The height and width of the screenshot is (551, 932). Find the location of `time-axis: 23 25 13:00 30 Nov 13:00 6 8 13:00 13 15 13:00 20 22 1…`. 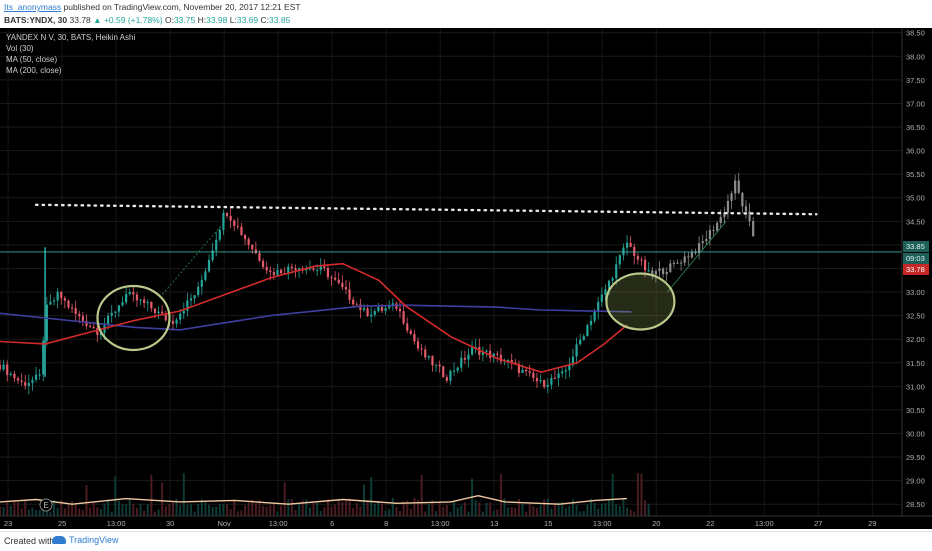

time-axis: 23 25 13:00 30 Nov 13:00 6 8 13:00 13 15 13:00 20 22 1… is located at coordinates (466, 521).